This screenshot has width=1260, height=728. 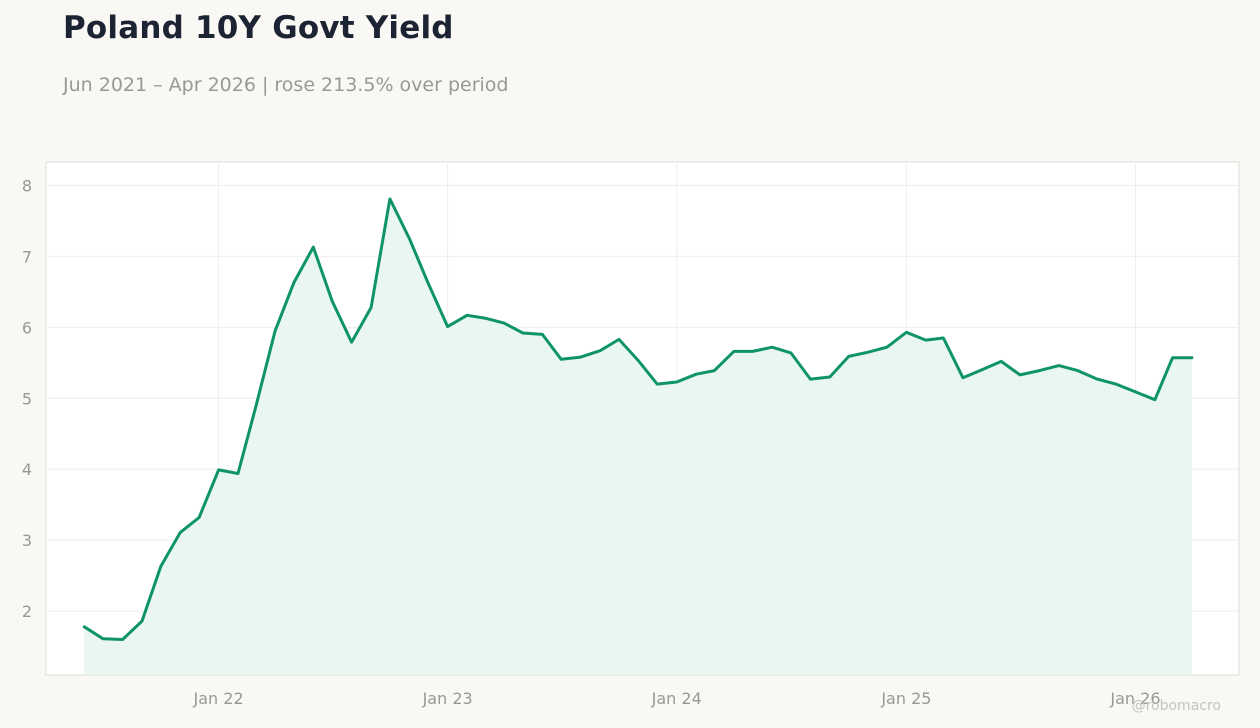 I want to click on y-axis: 2 3 4 5 6 7 8, so click(x=27, y=398).